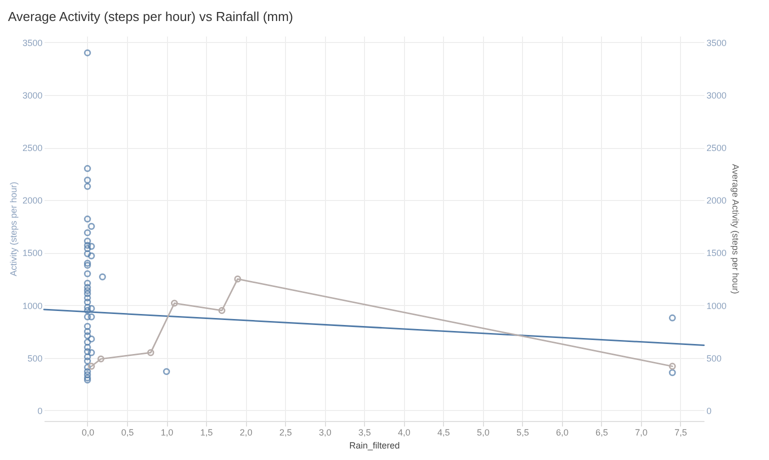  Describe the element at coordinates (562, 433) in the screenshot. I see `x-tick-label: 6,0` at that location.